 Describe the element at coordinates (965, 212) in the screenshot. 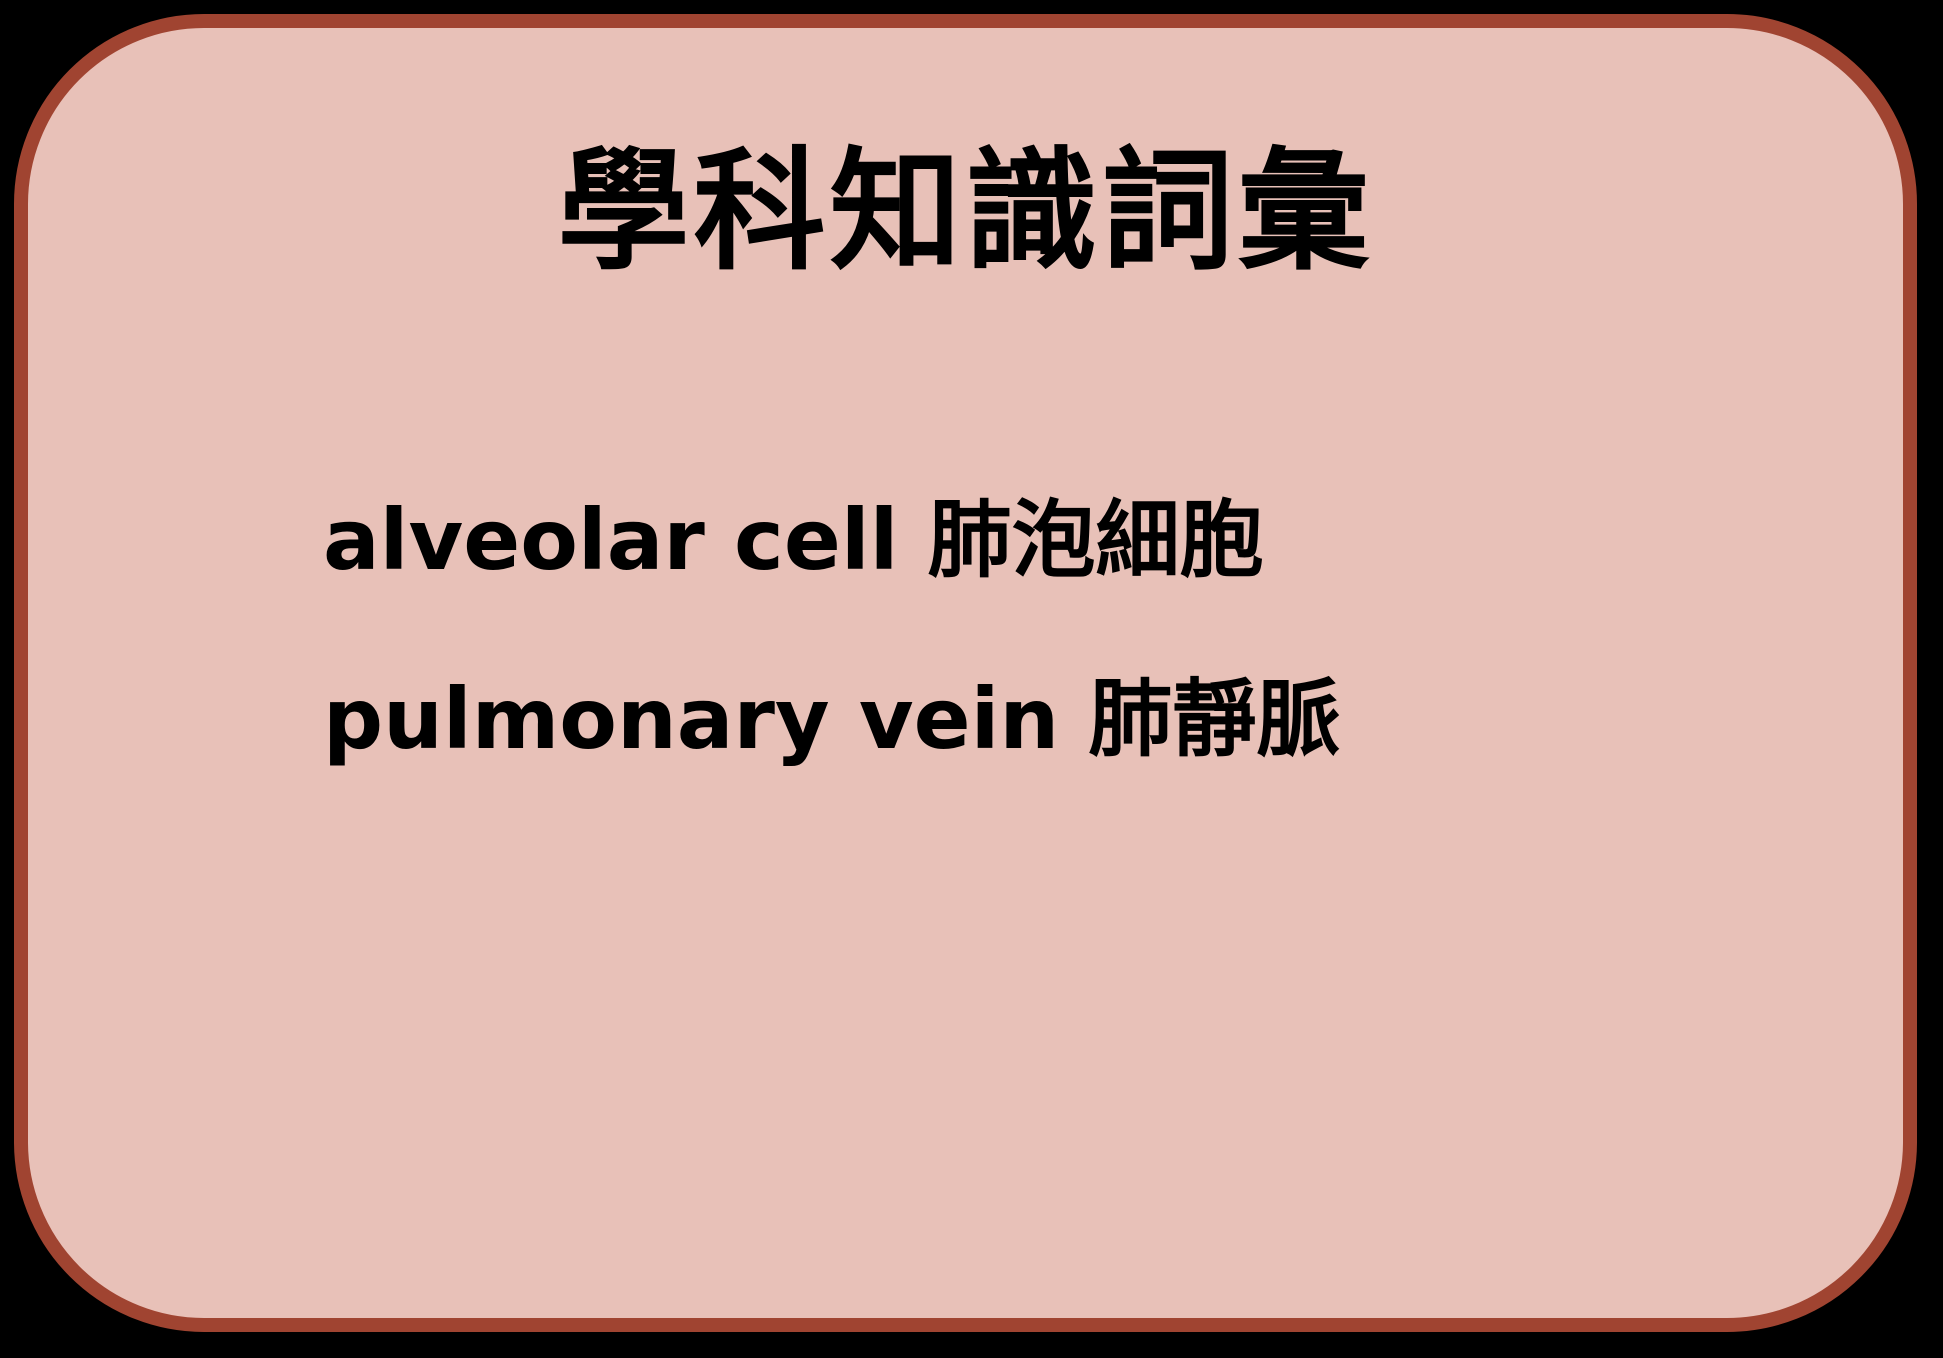

I see `card-title: 學科知識詞彙` at that location.